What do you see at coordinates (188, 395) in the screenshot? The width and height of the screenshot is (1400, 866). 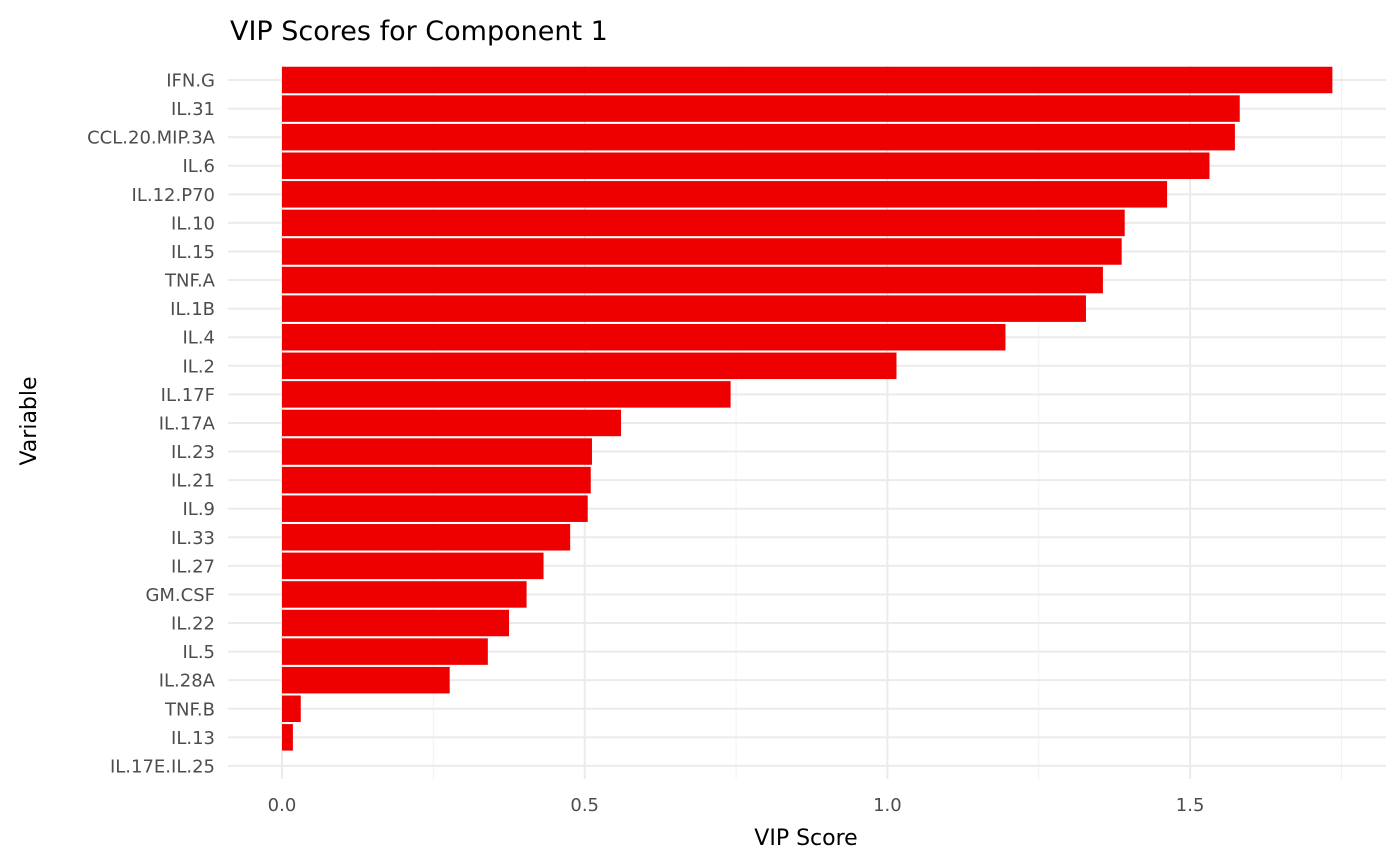 I see `y-tick-label: IL.17F` at bounding box center [188, 395].